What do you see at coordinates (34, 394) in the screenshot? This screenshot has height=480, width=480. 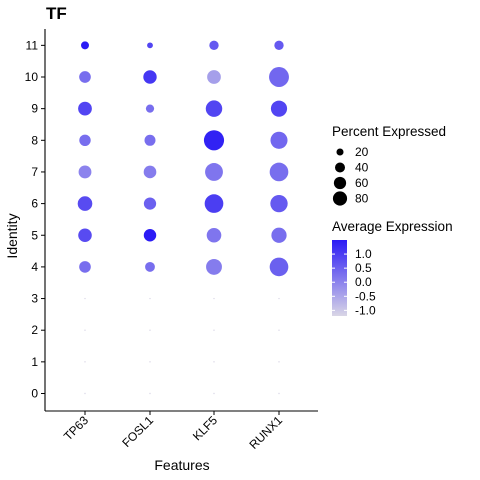 I see `y-tick-label: 0` at bounding box center [34, 394].